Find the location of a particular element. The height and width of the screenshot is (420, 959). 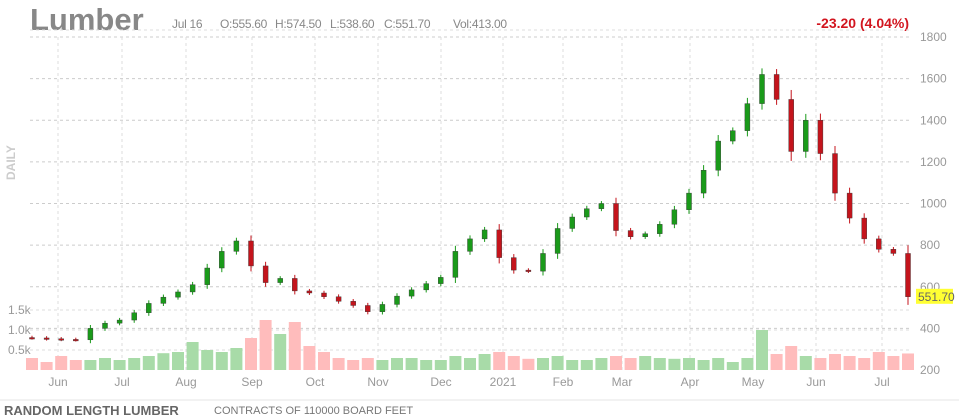

volume-value: Vol:413.00 is located at coordinates (480, 24).